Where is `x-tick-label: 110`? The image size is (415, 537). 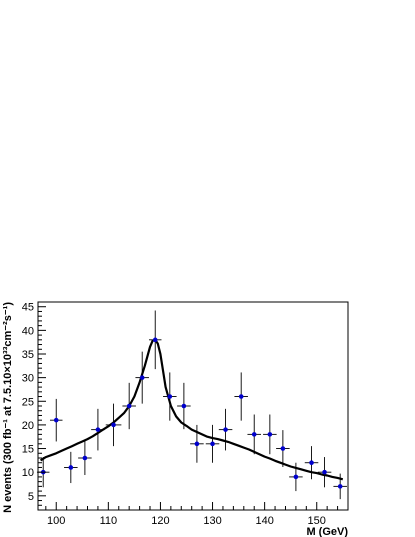
x-tick-label: 110 is located at coordinates (109, 521).